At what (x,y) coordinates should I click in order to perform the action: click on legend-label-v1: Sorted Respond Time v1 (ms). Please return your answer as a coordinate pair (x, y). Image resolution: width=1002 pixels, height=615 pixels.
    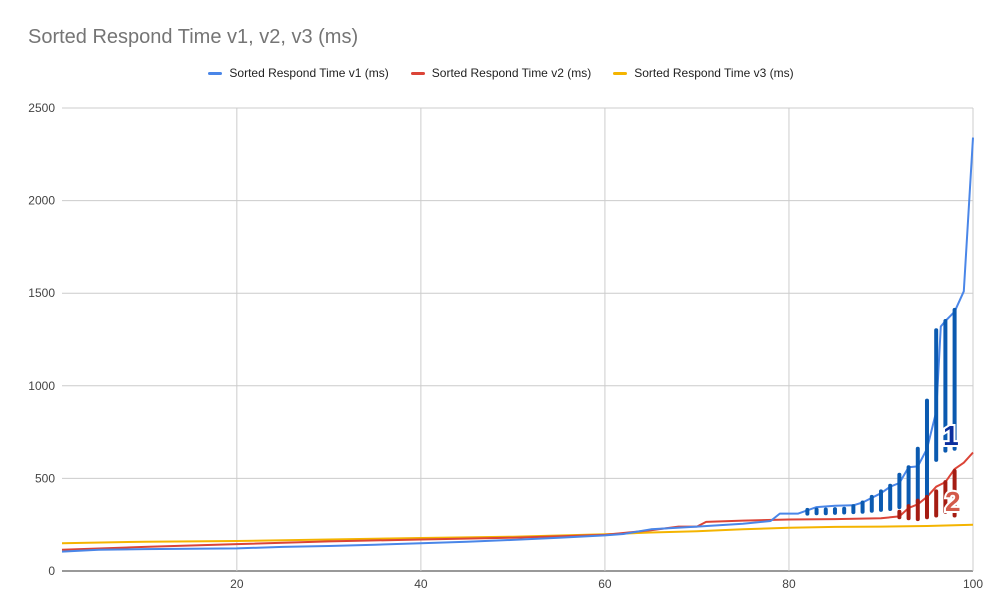
    Looking at the image, I should click on (309, 73).